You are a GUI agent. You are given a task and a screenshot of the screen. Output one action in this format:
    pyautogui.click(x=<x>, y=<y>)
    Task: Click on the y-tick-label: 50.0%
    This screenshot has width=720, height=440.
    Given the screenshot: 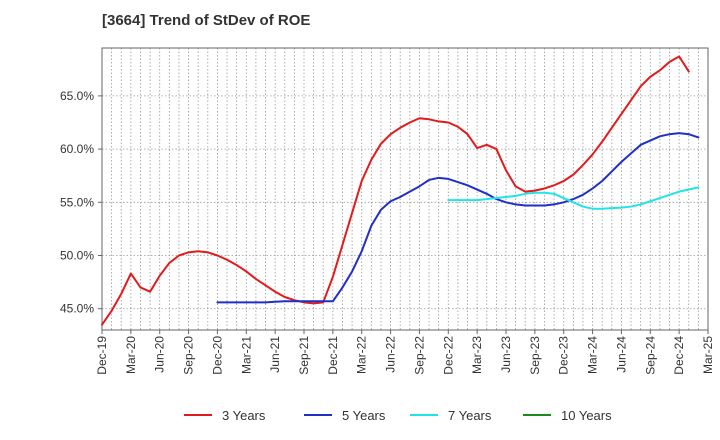 What is the action you would take?
    pyautogui.click(x=77, y=256)
    